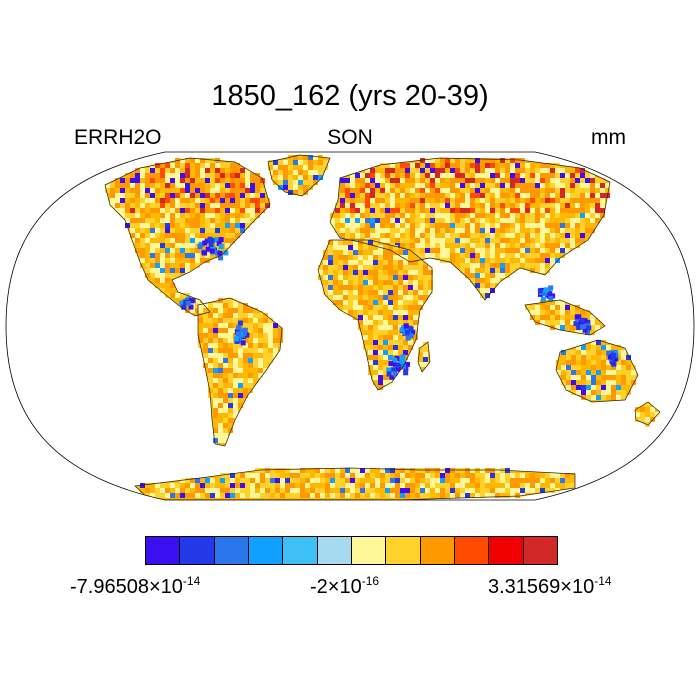 This screenshot has height=700, width=700. I want to click on season-label: SON, so click(350, 137).